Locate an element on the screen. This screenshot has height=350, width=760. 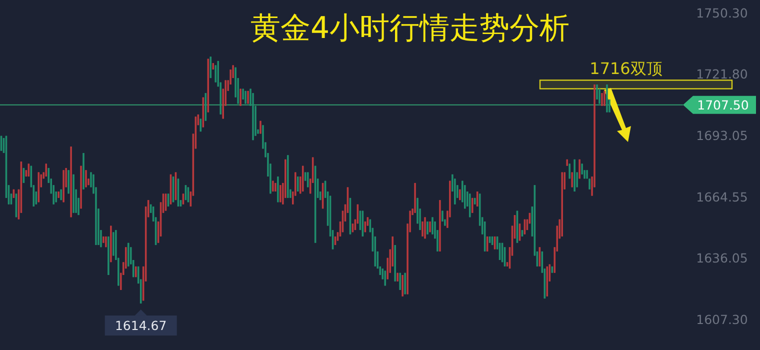
band-label: 1716双顶 is located at coordinates (626, 68).